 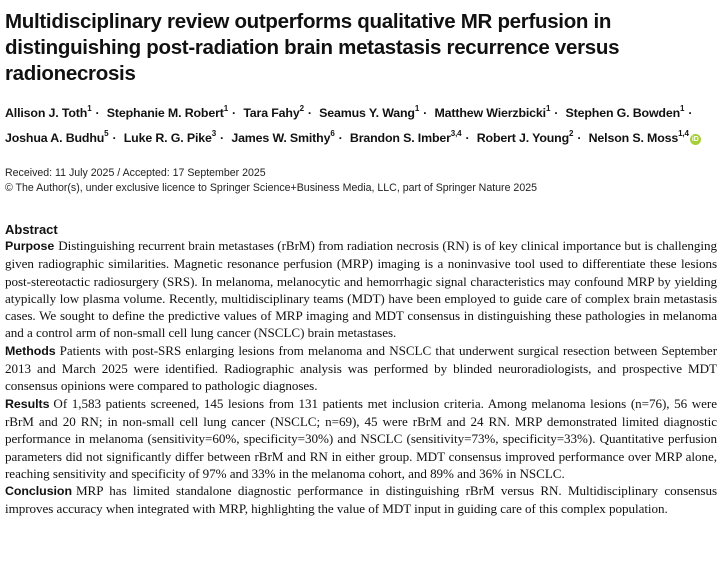 I want to click on author-name: Tara Fahy, so click(x=271, y=113).